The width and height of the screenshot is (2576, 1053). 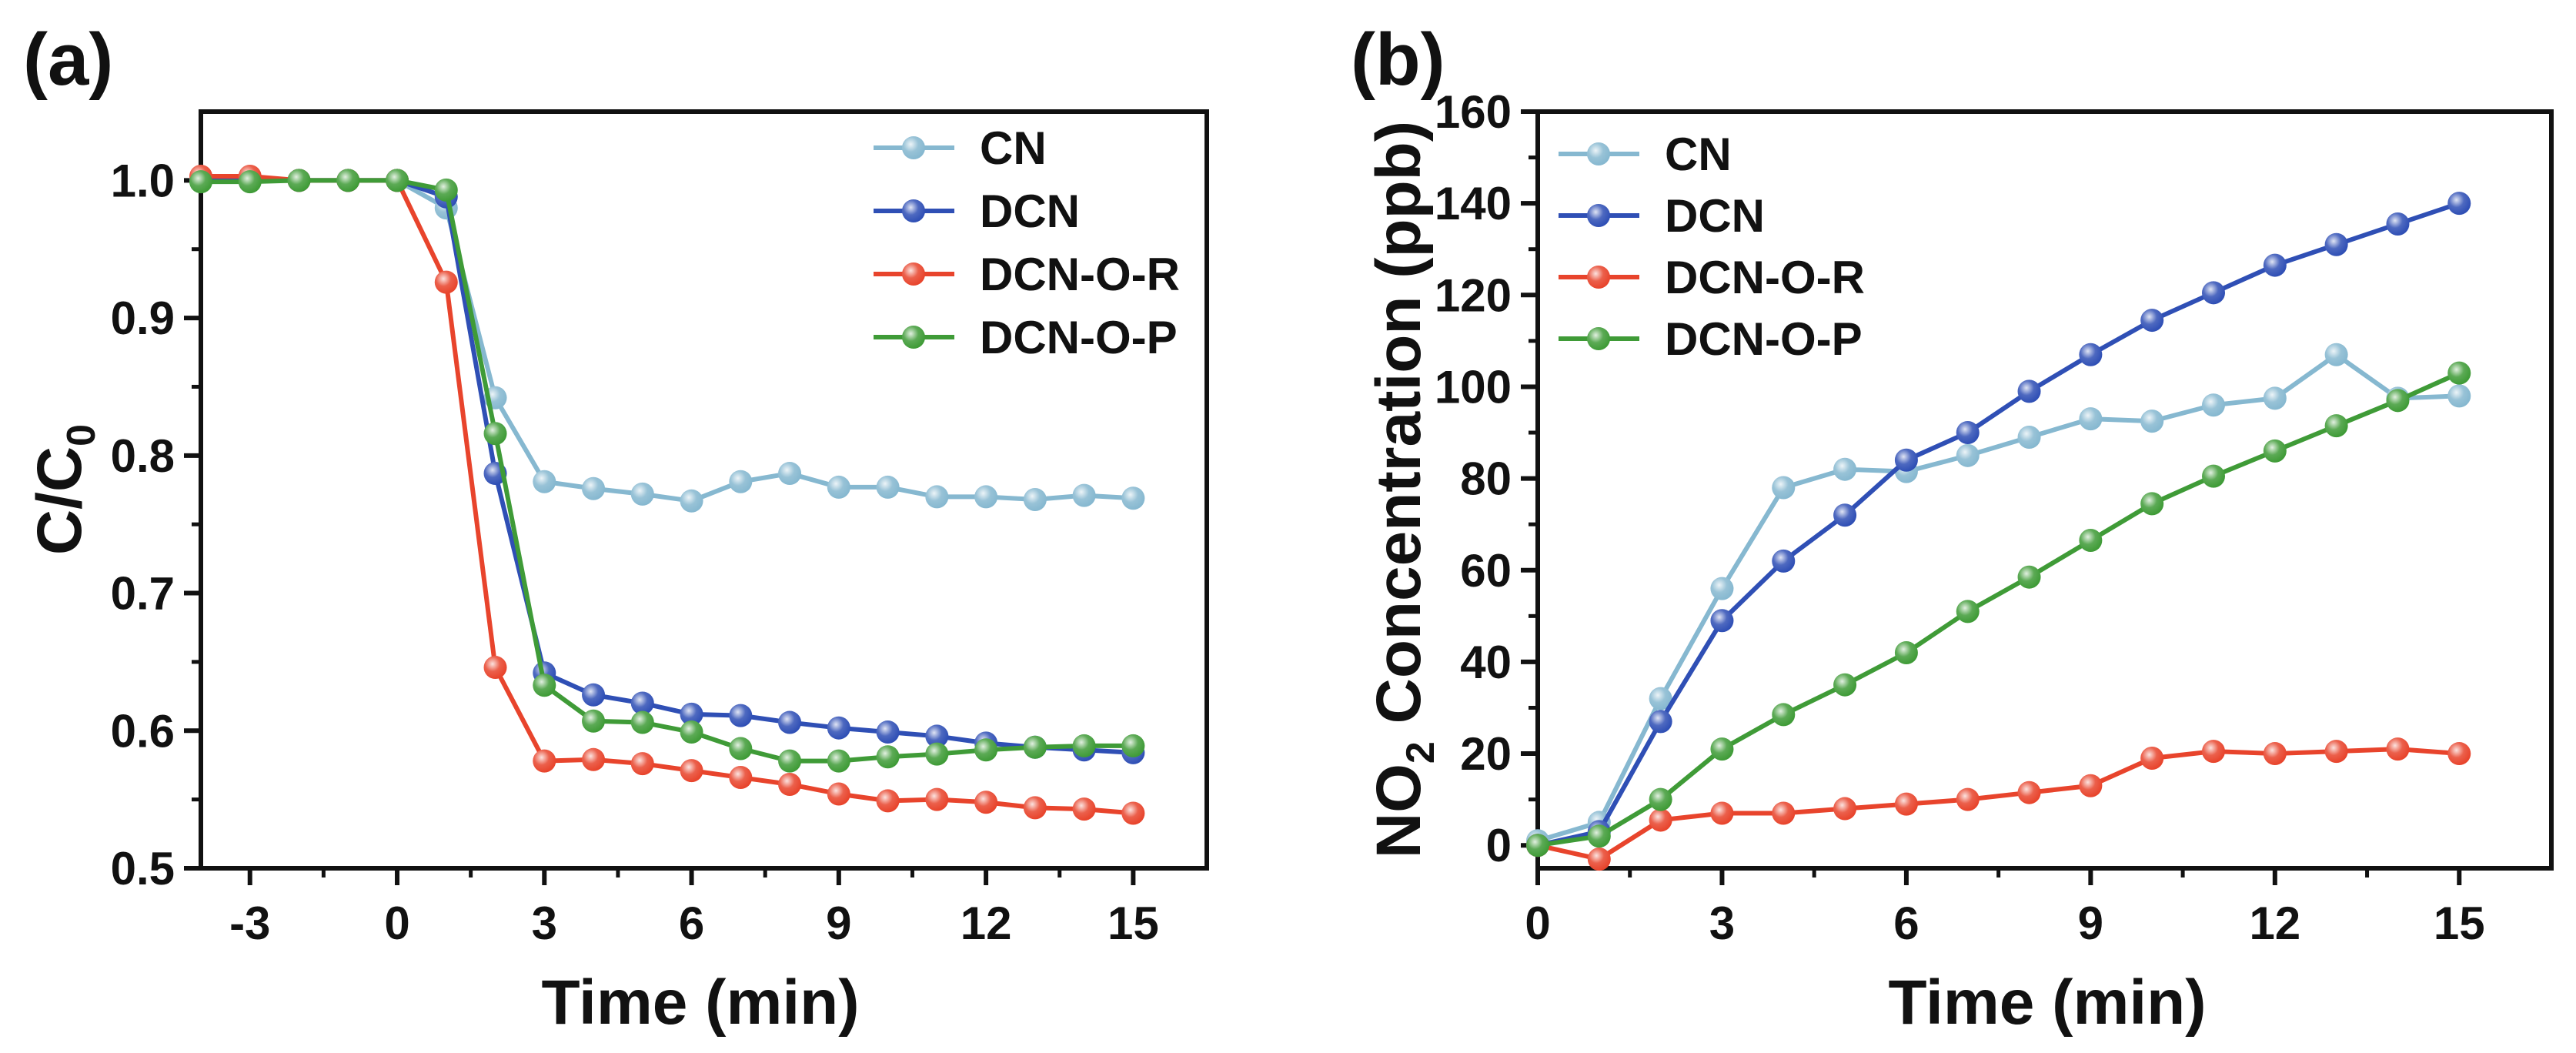 What do you see at coordinates (1473, 112) in the screenshot?
I see `y-tick-label: 160` at bounding box center [1473, 112].